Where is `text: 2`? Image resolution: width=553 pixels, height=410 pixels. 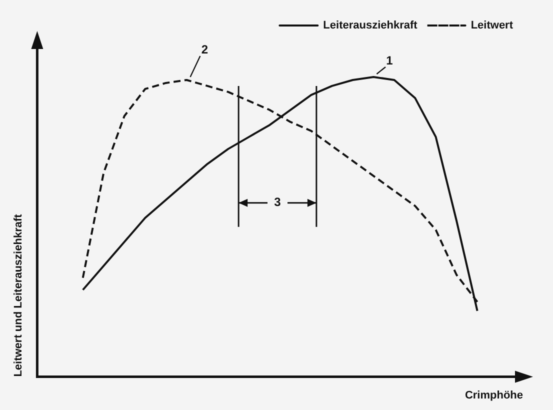 text: 2 is located at coordinates (204, 49).